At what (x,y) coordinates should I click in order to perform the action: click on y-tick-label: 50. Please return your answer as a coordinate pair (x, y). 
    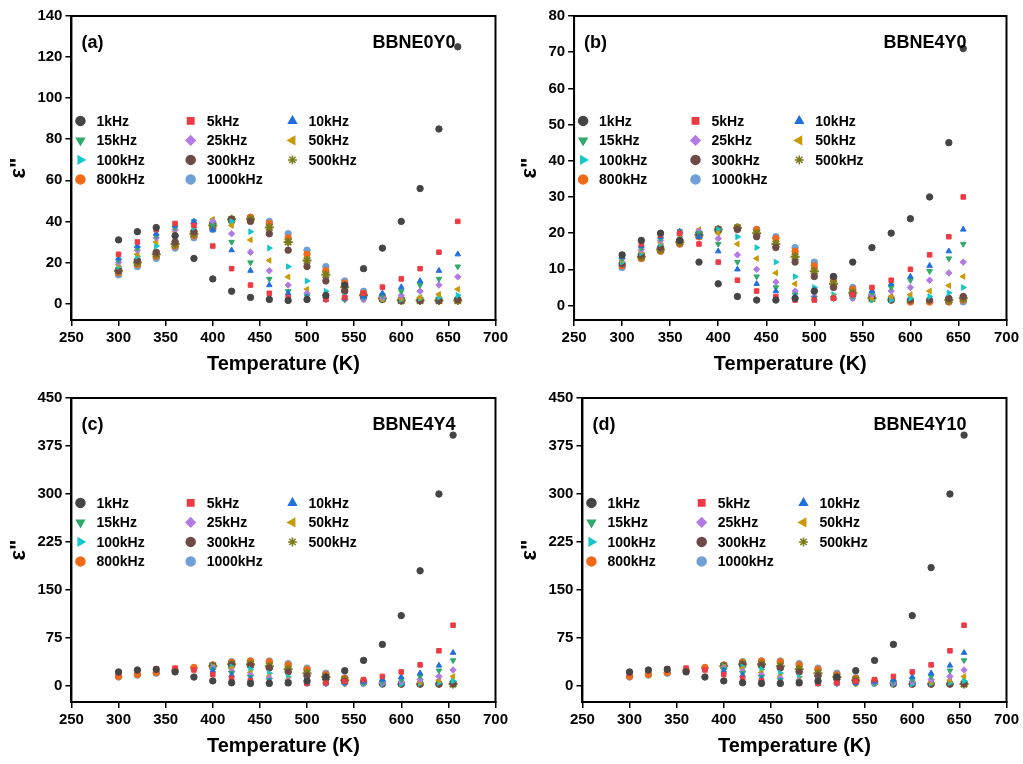
    Looking at the image, I should click on (557, 123).